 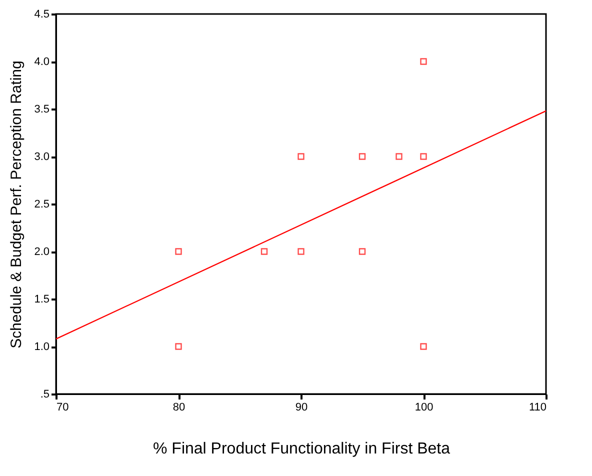 What do you see at coordinates (301, 408) in the screenshot?
I see `x-tick-label: 90` at bounding box center [301, 408].